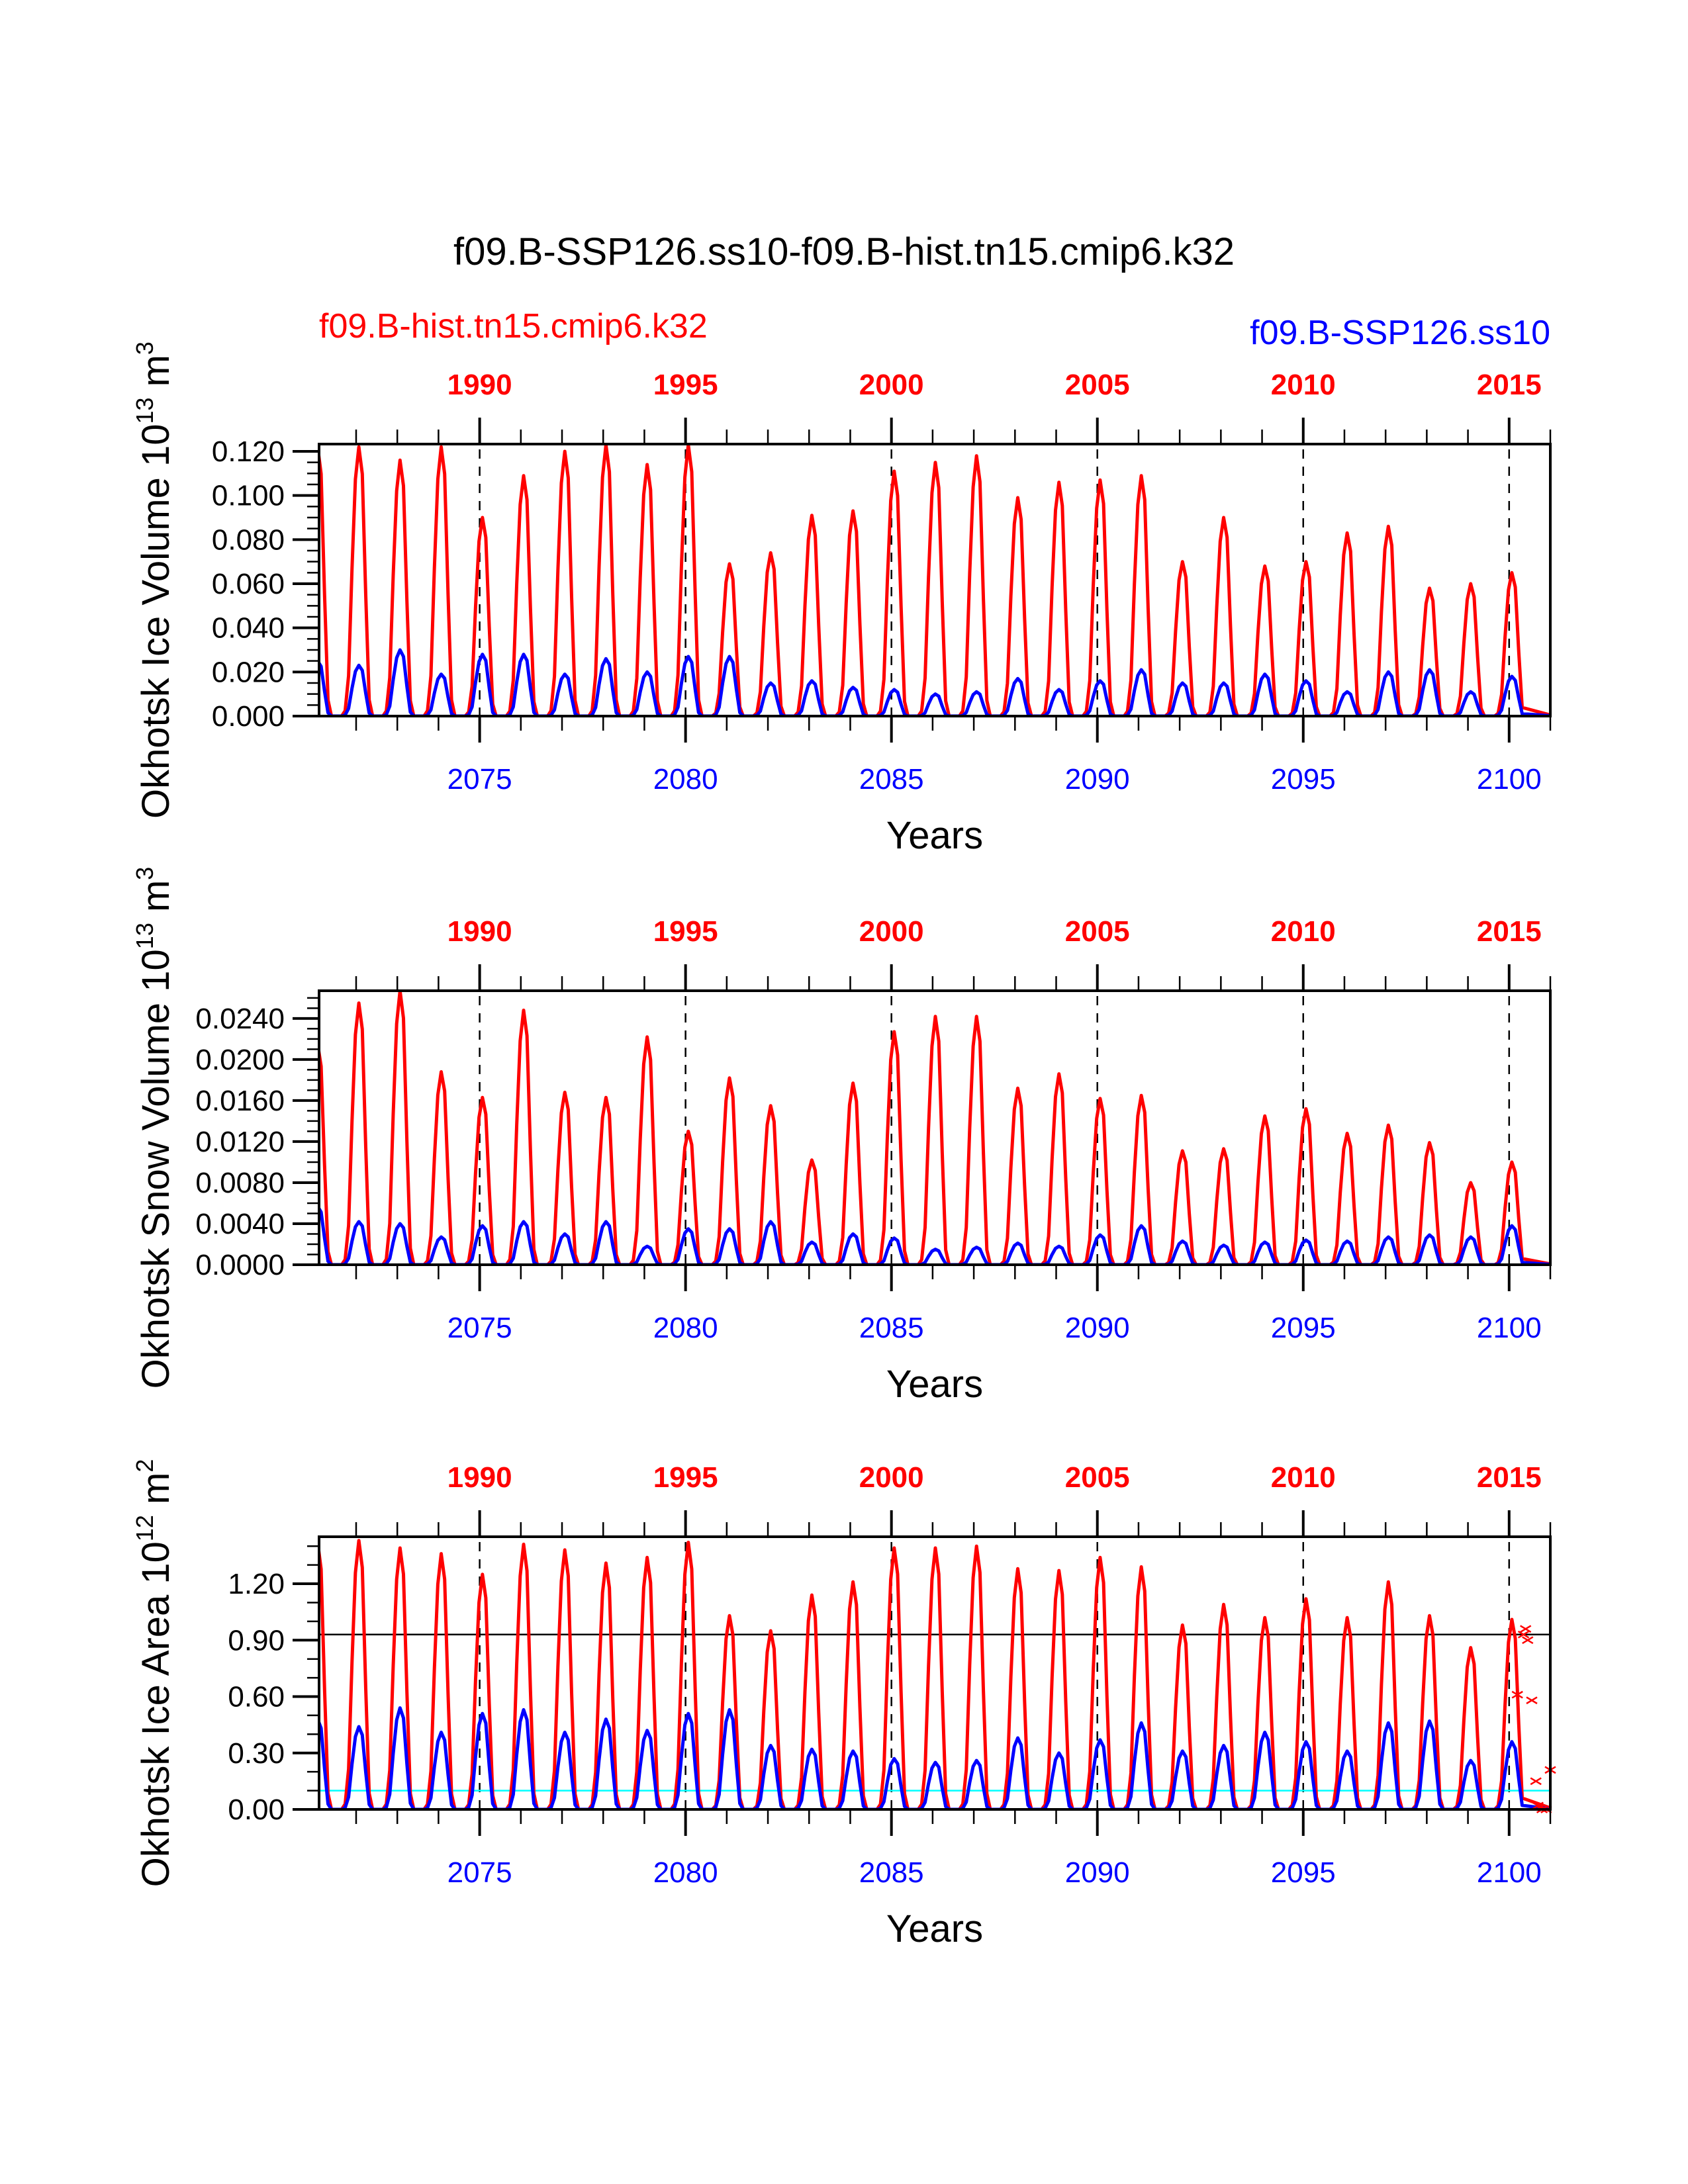 The width and height of the screenshot is (1688, 2184). I want to click on y-tick-label: 0.020, so click(248, 672).